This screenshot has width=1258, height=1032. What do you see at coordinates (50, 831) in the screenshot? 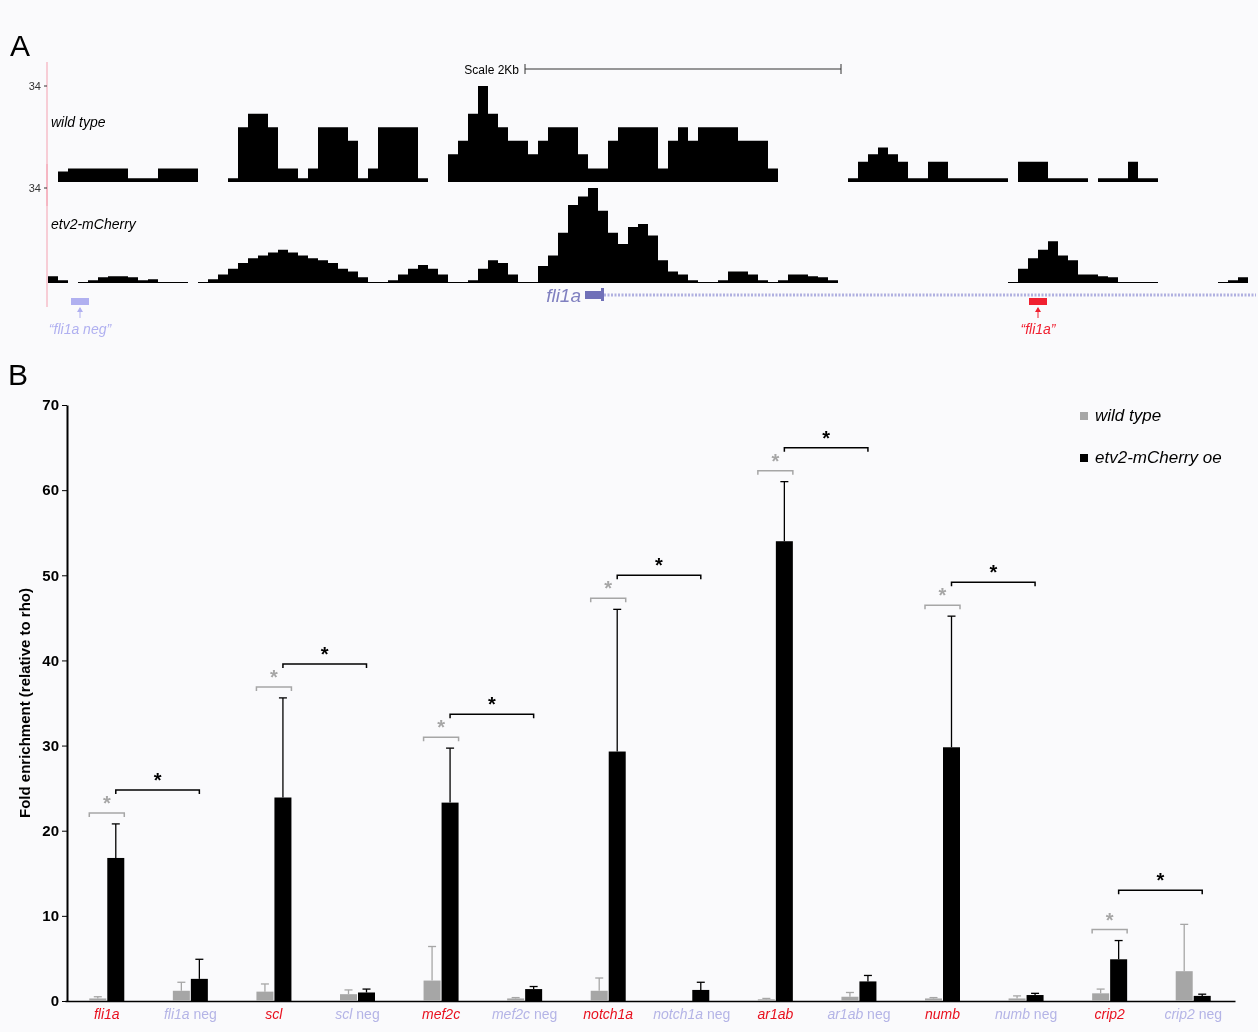
I see `y-tick-label: 20` at bounding box center [50, 831].